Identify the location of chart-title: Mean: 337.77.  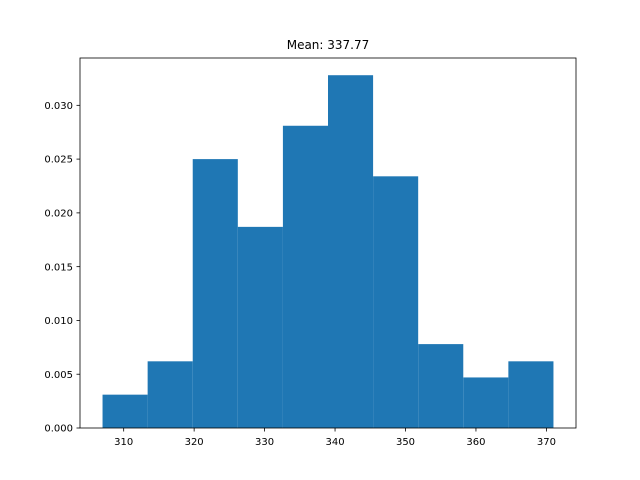
(328, 45).